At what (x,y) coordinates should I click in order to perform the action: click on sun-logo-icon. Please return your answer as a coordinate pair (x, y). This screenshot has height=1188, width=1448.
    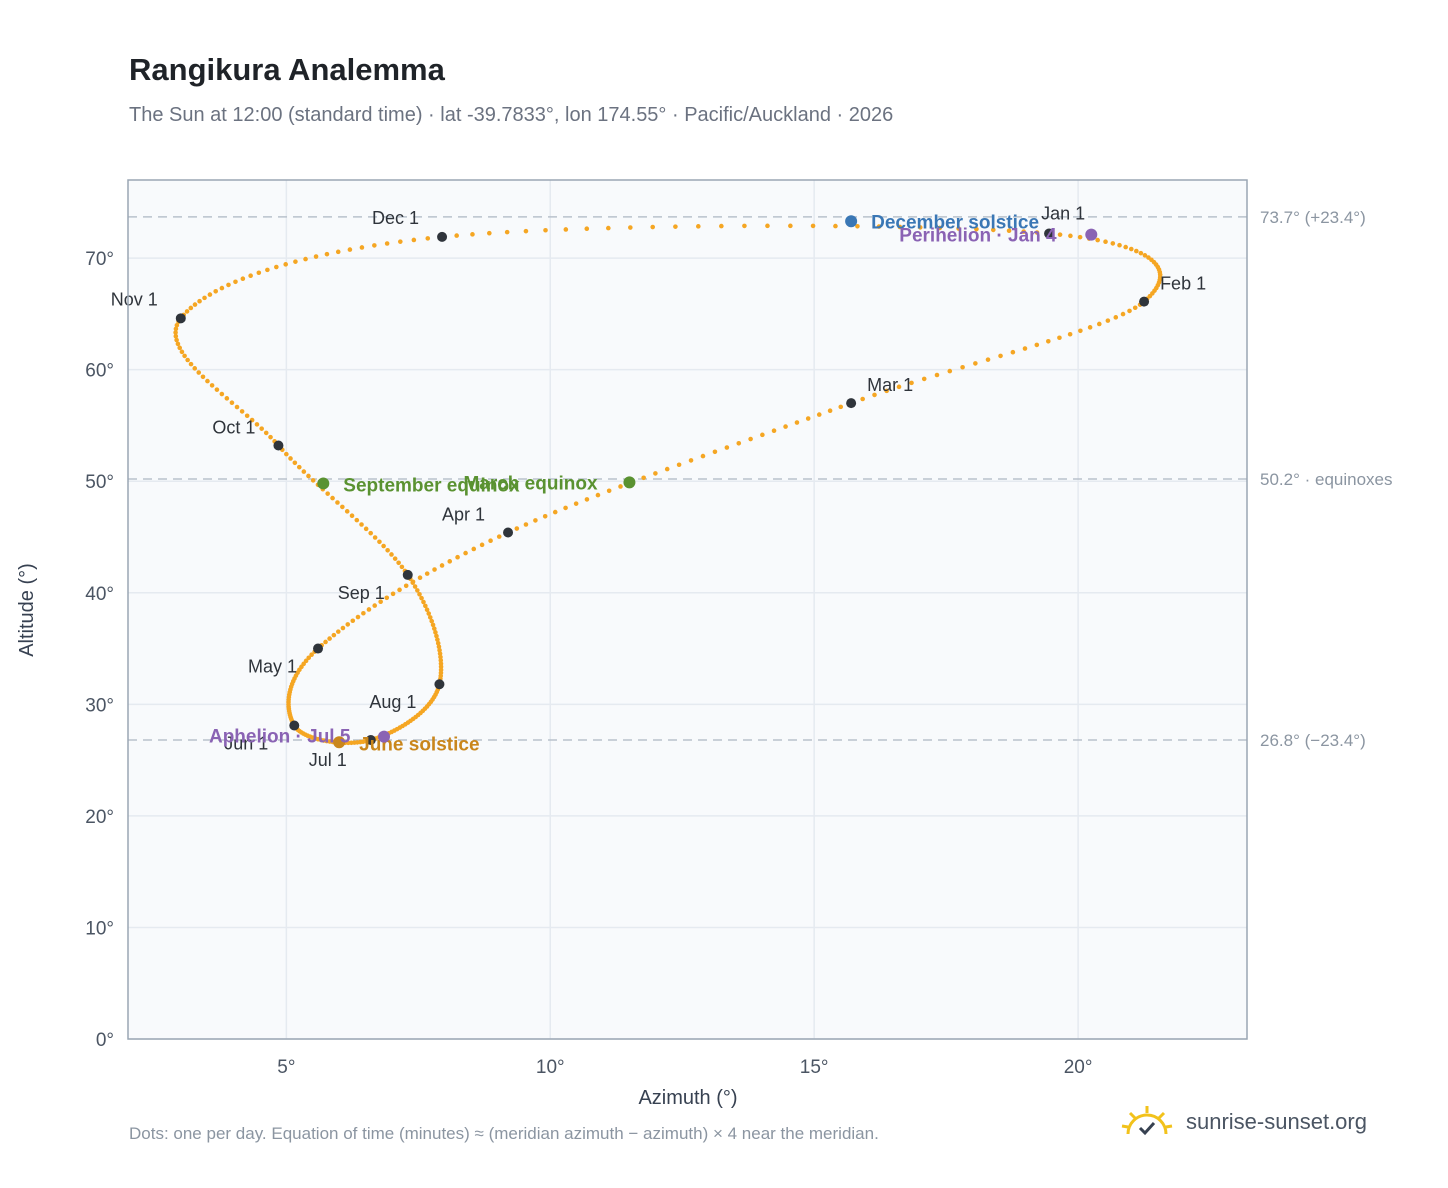
    Looking at the image, I should click on (1147, 1121).